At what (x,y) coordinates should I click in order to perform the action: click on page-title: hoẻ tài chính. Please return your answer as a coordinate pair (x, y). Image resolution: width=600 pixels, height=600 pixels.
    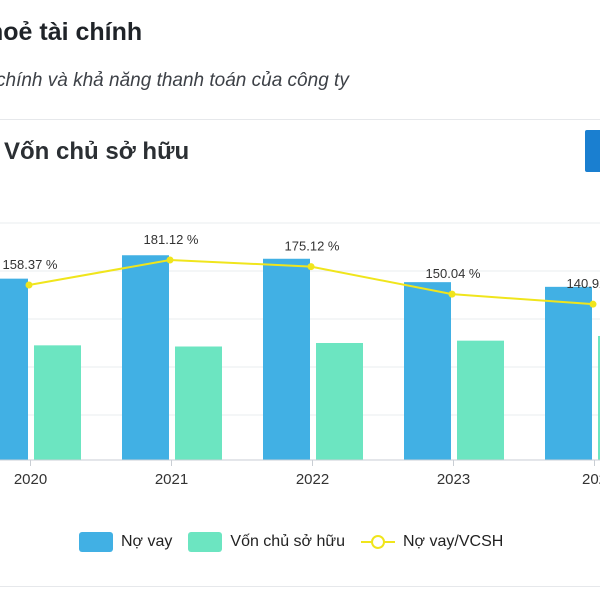
    Looking at the image, I should click on (71, 32).